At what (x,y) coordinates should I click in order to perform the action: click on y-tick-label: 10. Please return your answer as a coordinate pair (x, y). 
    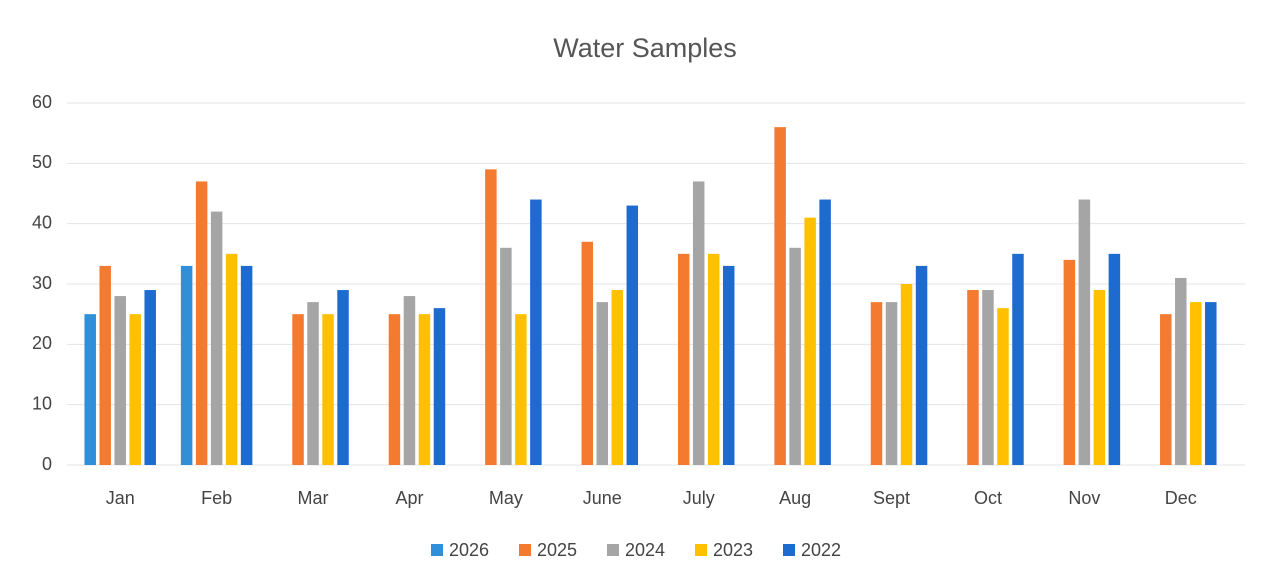
    Looking at the image, I should click on (42, 403).